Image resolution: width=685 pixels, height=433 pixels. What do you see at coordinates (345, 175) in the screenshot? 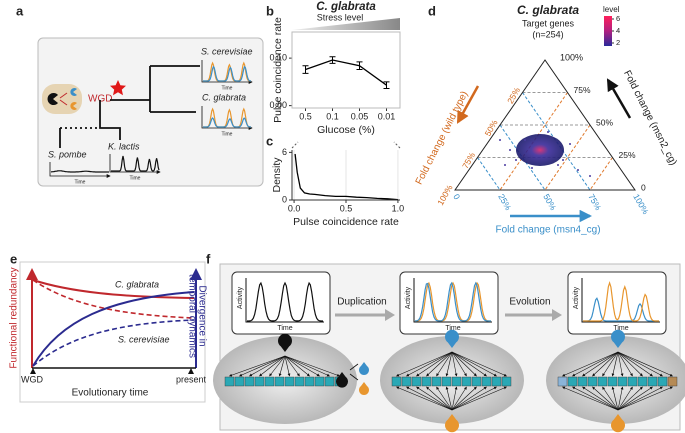
I see `axis-line` at bounding box center [345, 175].